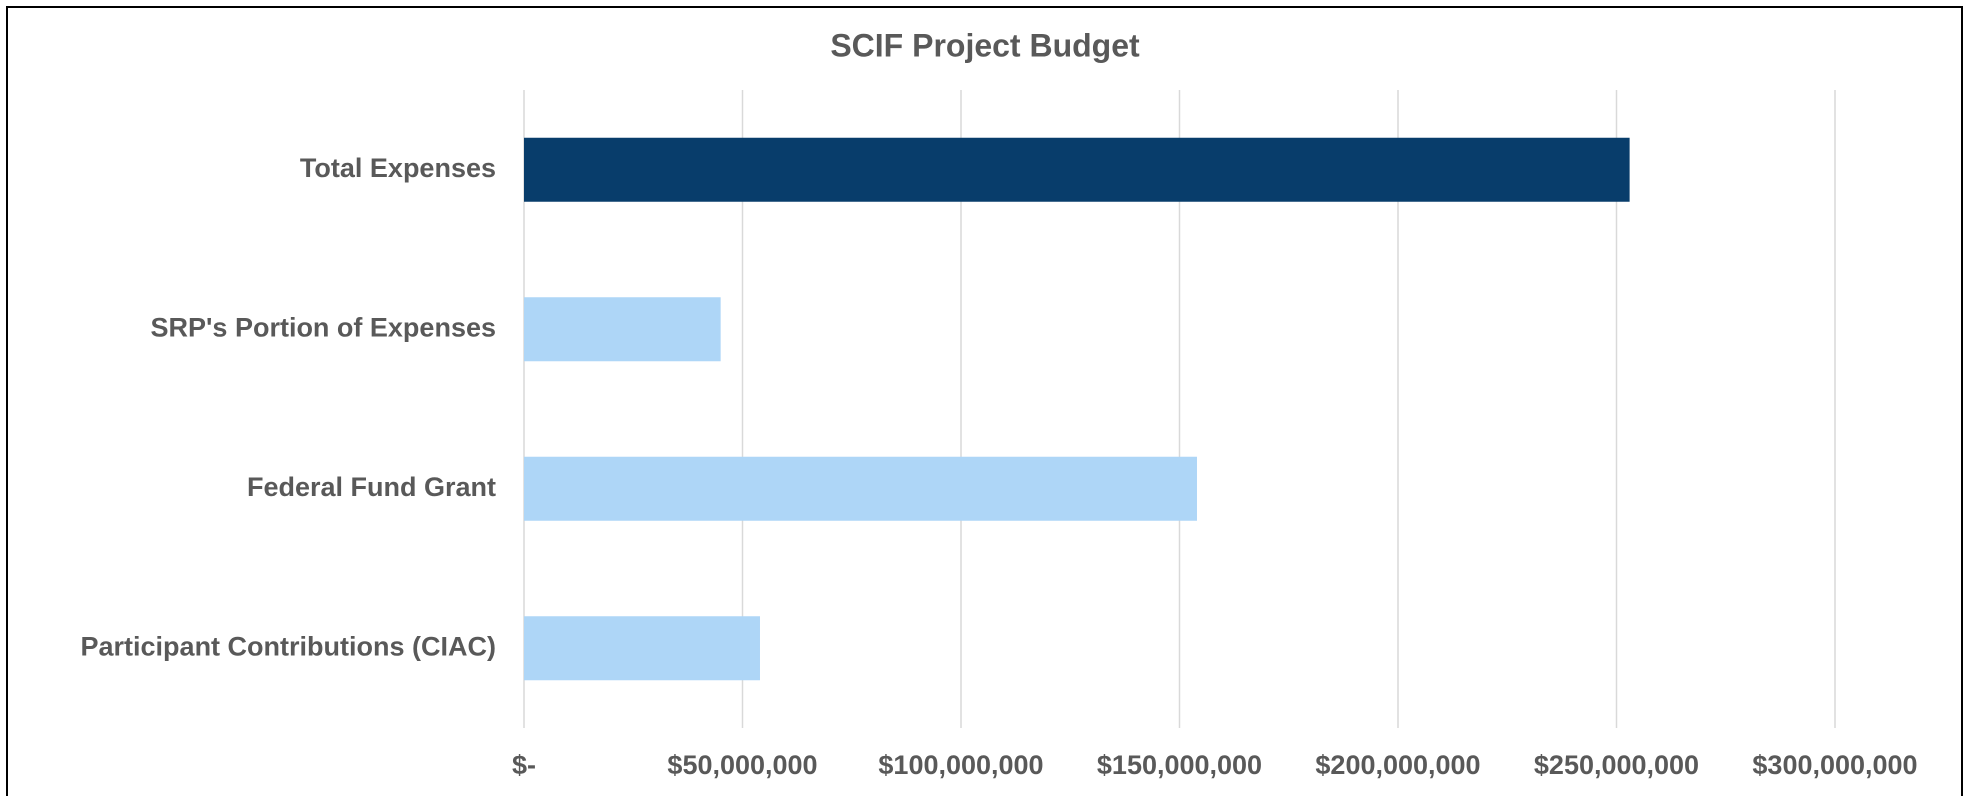 The width and height of the screenshot is (1969, 796). I want to click on x-tick-label: $100,000,000, so click(960, 765).